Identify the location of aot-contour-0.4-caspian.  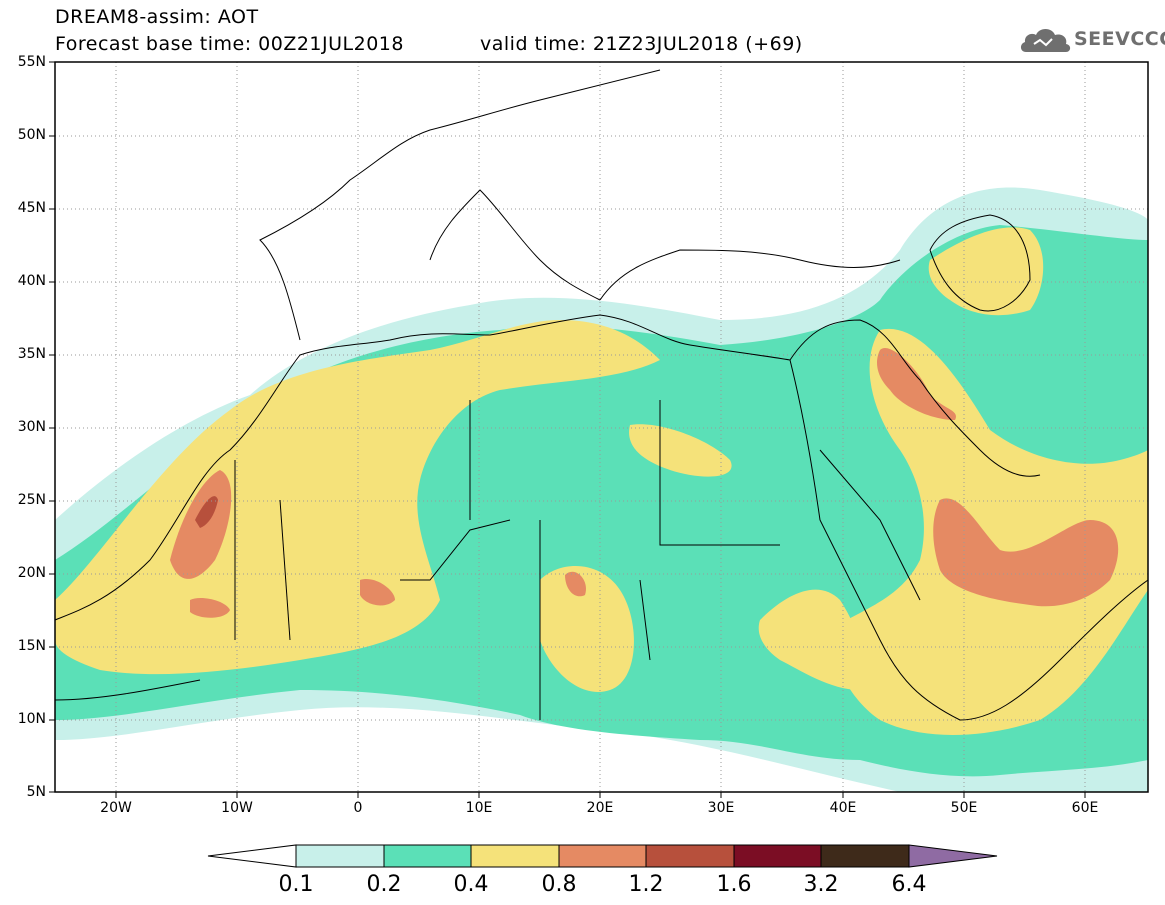
(986, 271).